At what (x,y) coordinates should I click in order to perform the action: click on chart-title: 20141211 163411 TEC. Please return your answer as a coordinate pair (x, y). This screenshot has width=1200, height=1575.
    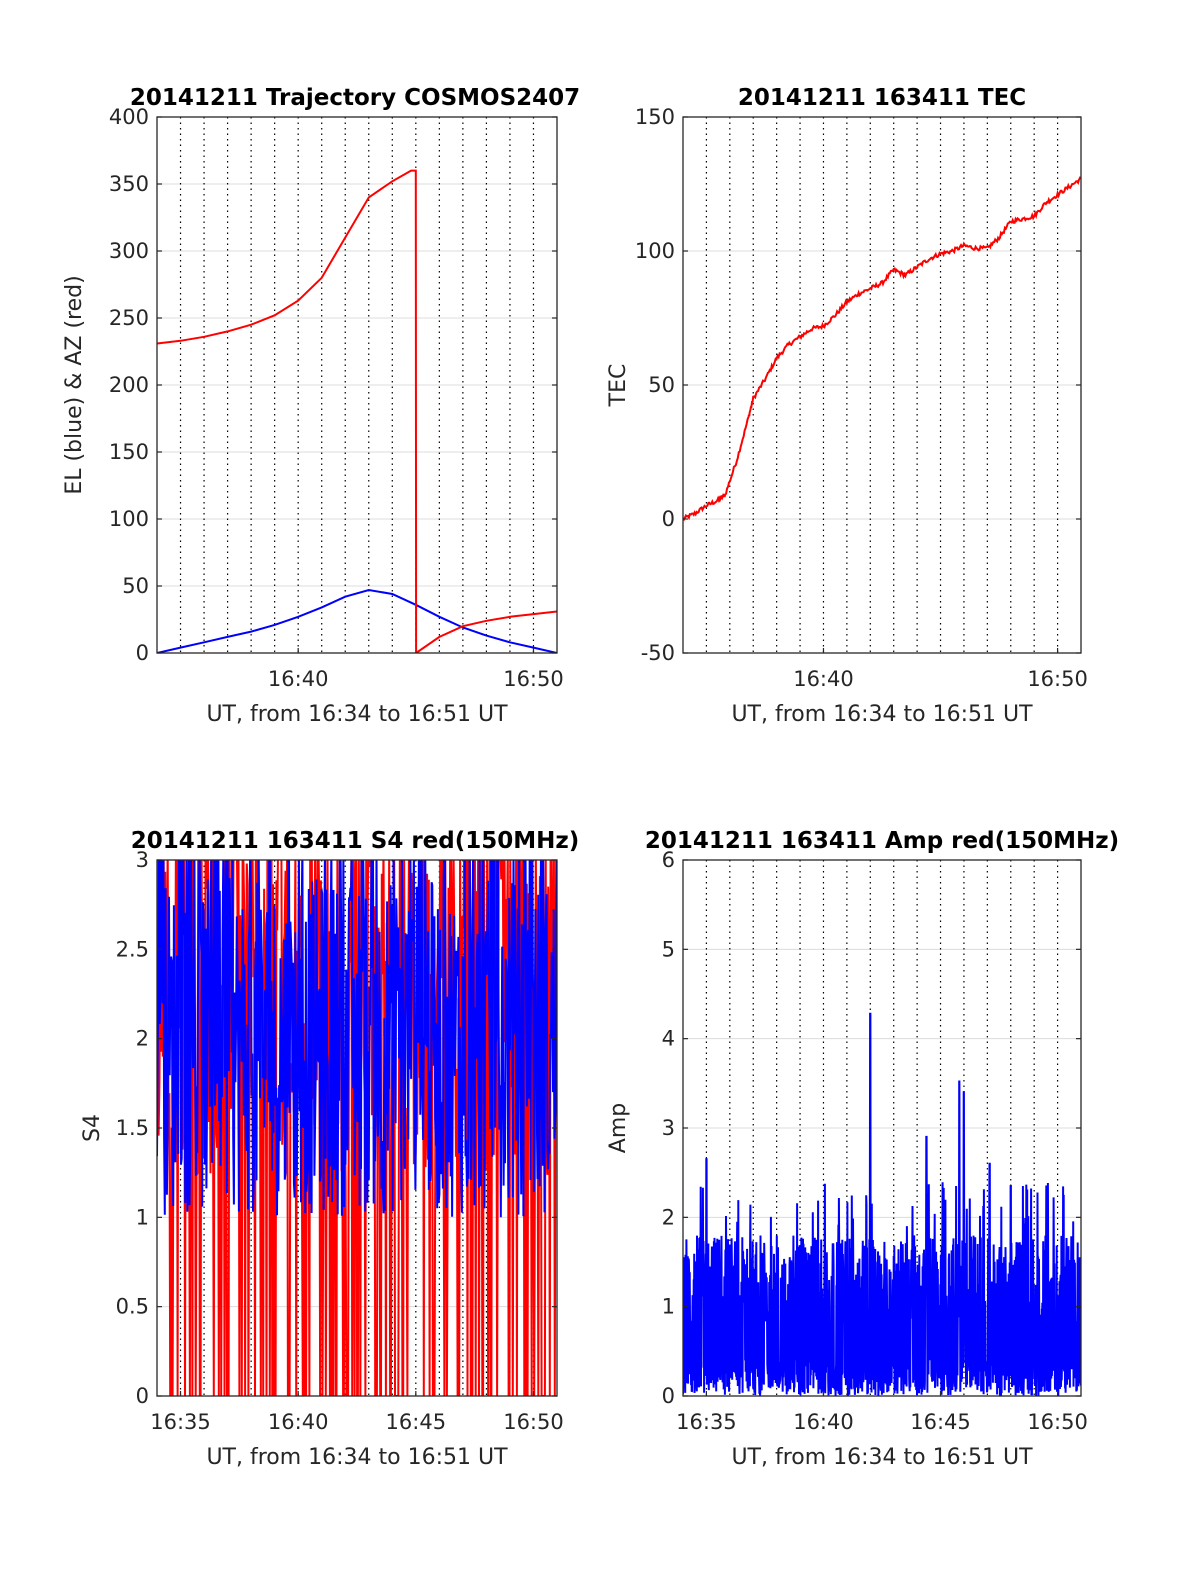
    Looking at the image, I should click on (882, 98).